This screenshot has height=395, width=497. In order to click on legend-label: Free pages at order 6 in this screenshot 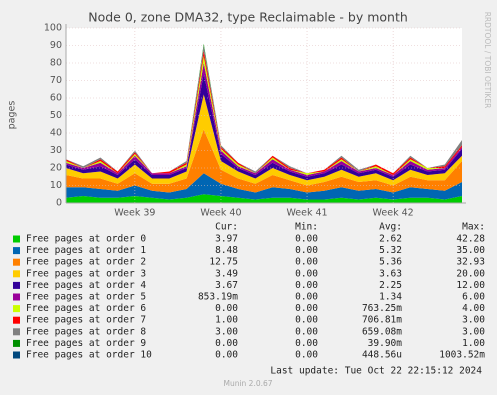, I will do `click(86, 308)`.